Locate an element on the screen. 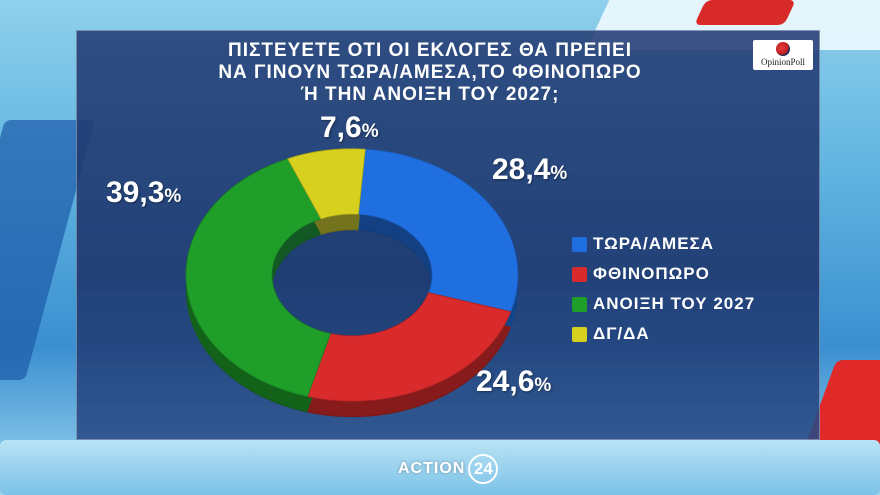 The height and width of the screenshot is (495, 880). legend-label: ΦΘΙΝΟΠΩΡΟ is located at coordinates (651, 273).